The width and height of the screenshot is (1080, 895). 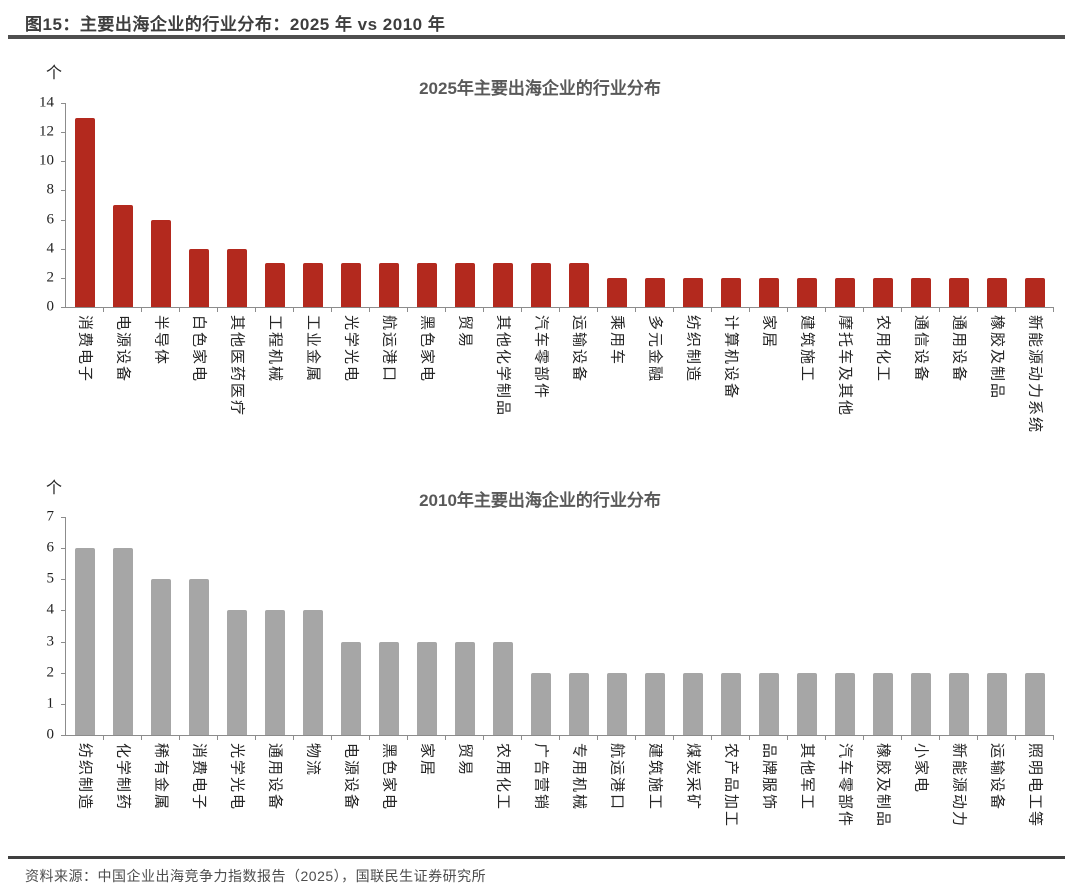 I want to click on x-axis-label: 纺织制造, so click(x=84, y=785).